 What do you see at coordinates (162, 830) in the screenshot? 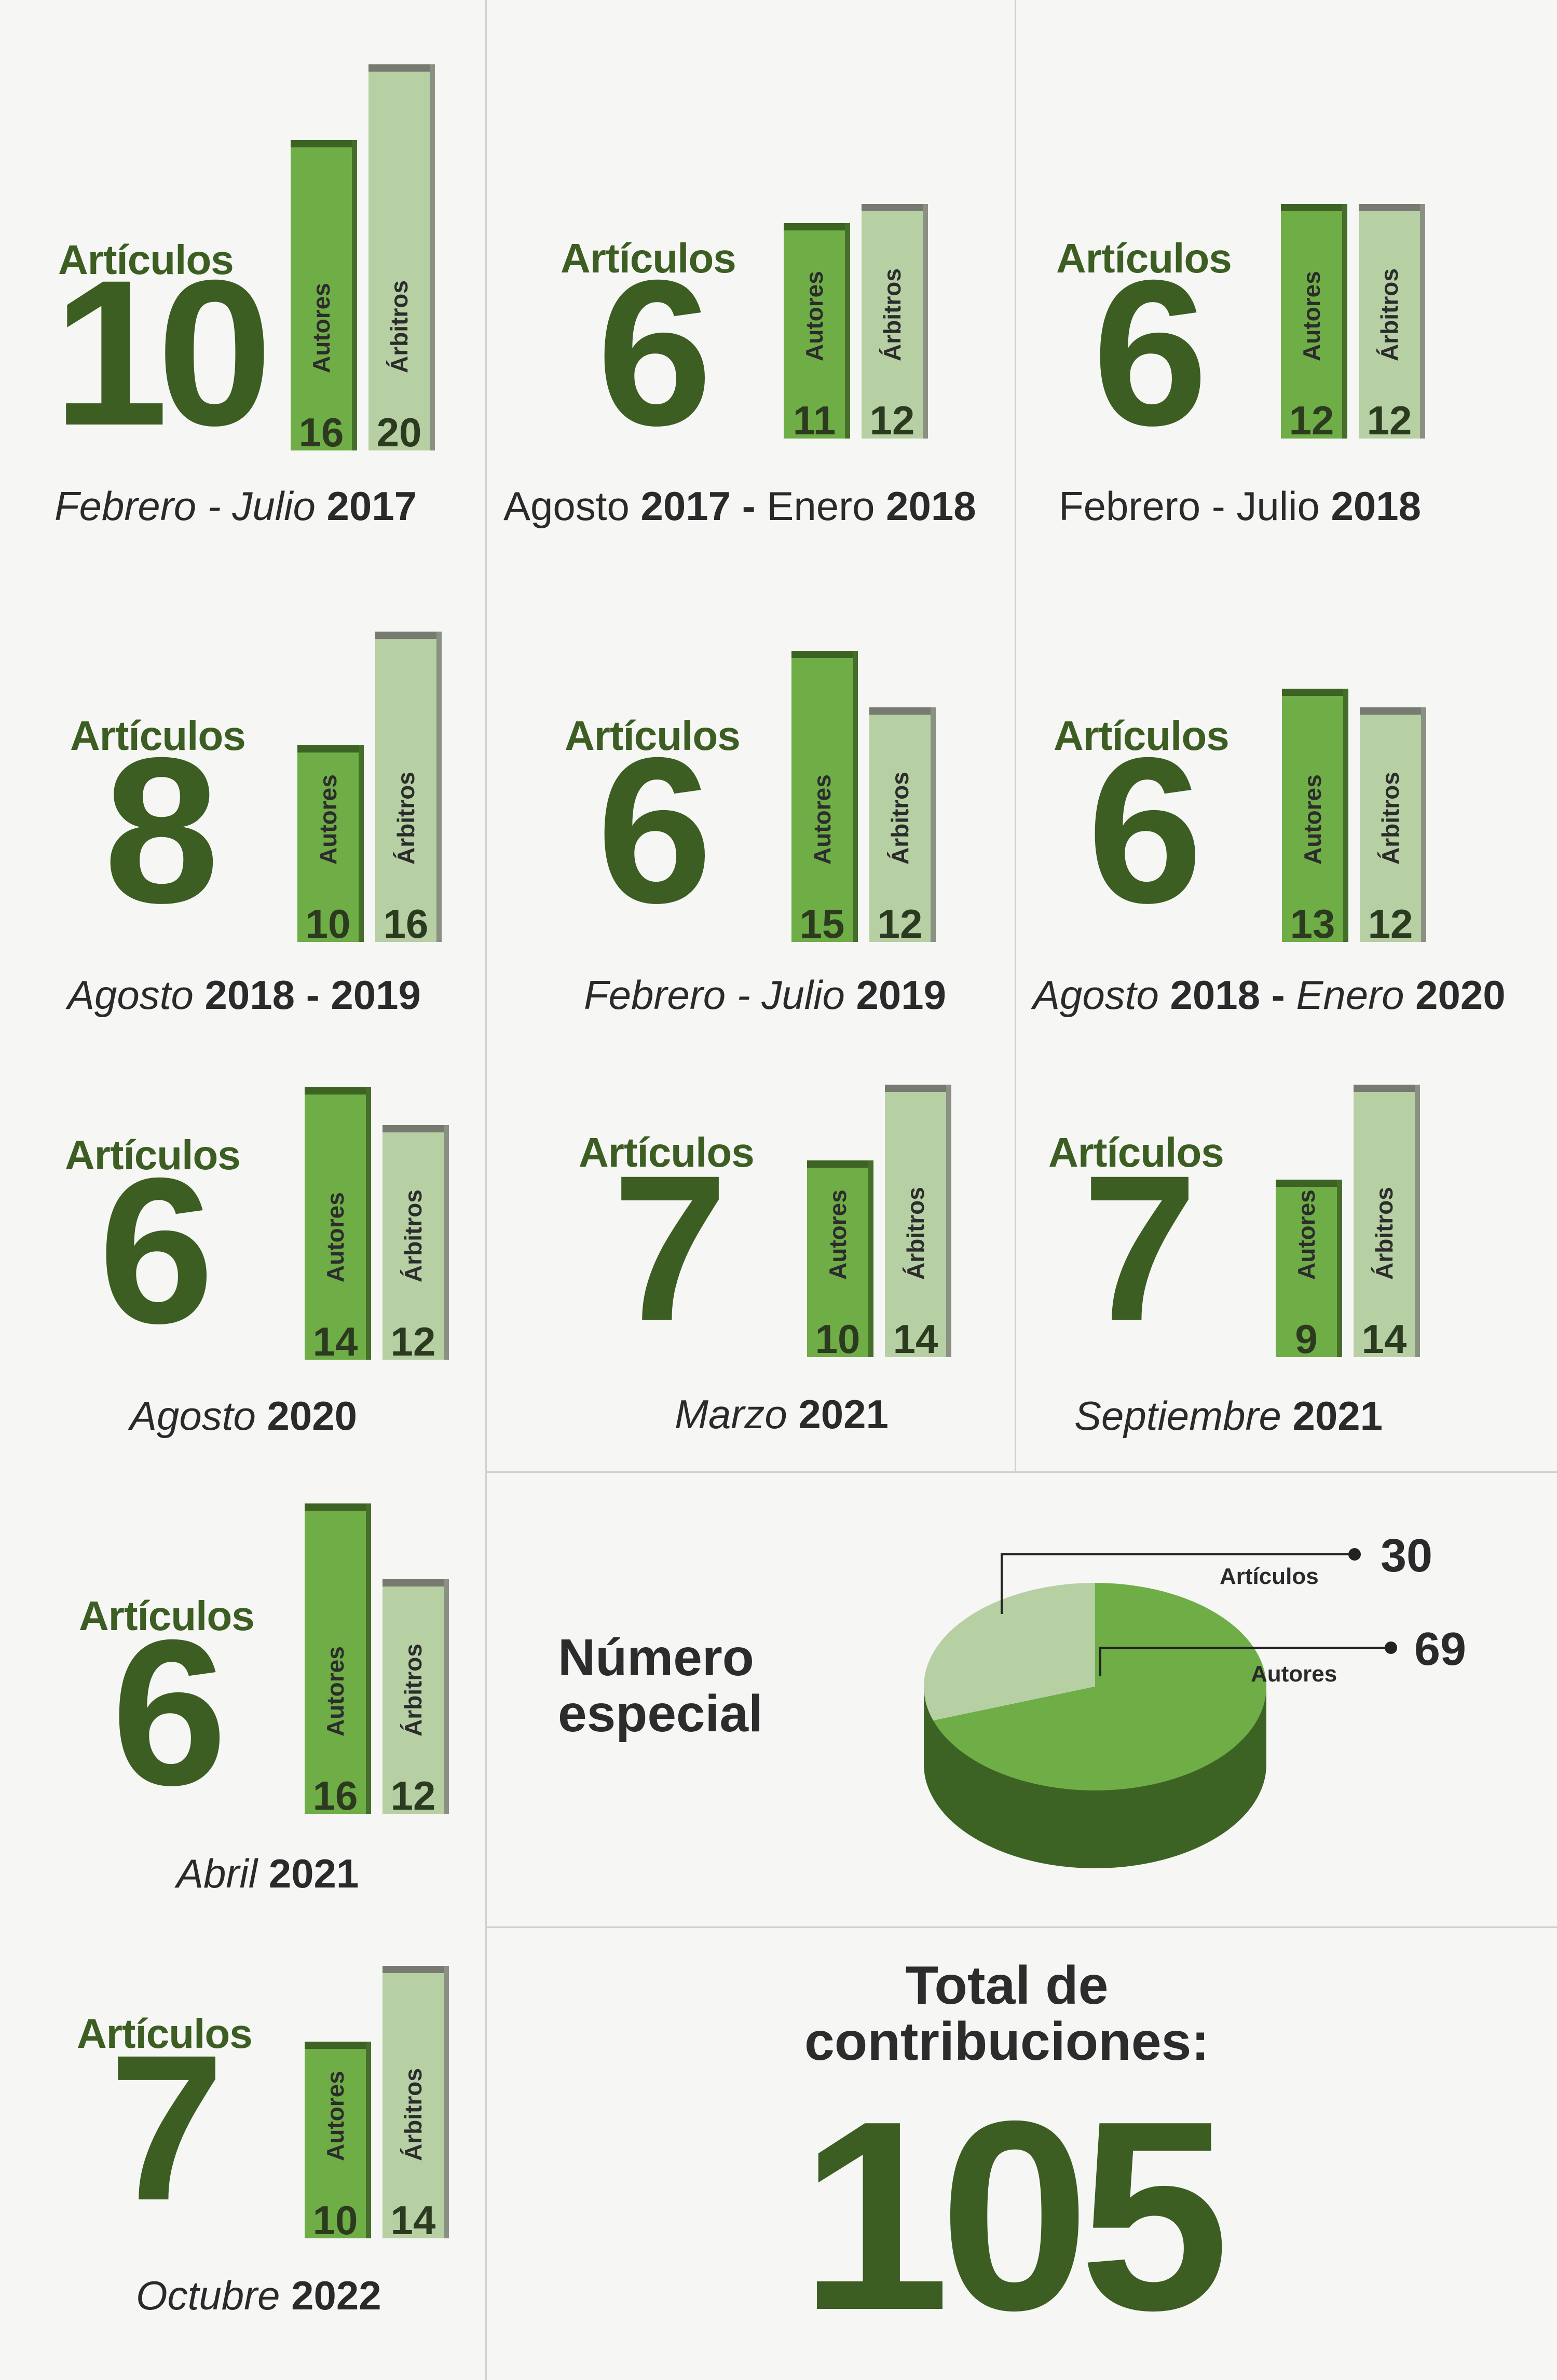
I see `articles-count: 8` at bounding box center [162, 830].